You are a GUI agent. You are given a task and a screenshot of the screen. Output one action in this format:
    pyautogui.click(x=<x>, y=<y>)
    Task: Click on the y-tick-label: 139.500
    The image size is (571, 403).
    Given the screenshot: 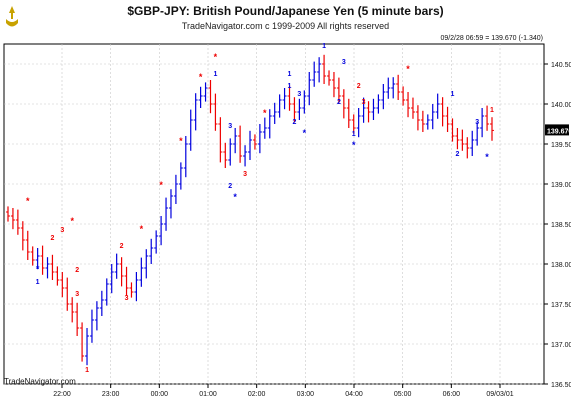 What is the action you would take?
    pyautogui.click(x=561, y=145)
    